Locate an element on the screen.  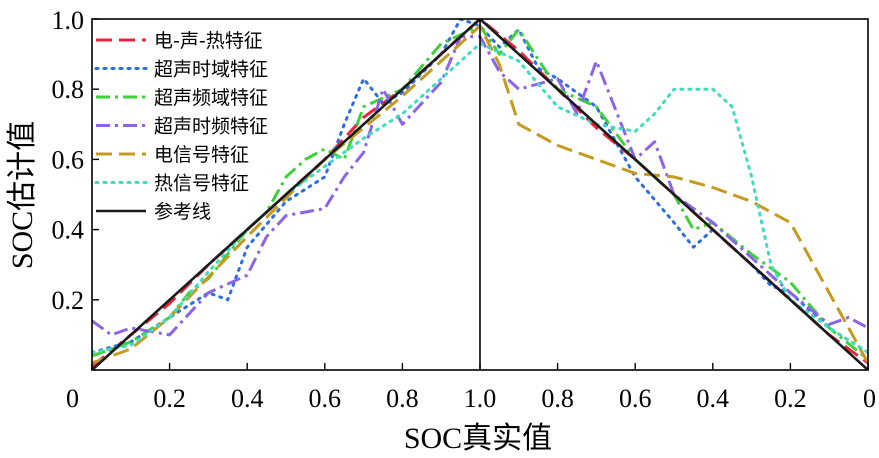
x-axis-ticks: 0 0.2 0.4 0.6 0.8 1.0 0.8 0.6 0.4 0.2 0 is located at coordinates (471, 388).